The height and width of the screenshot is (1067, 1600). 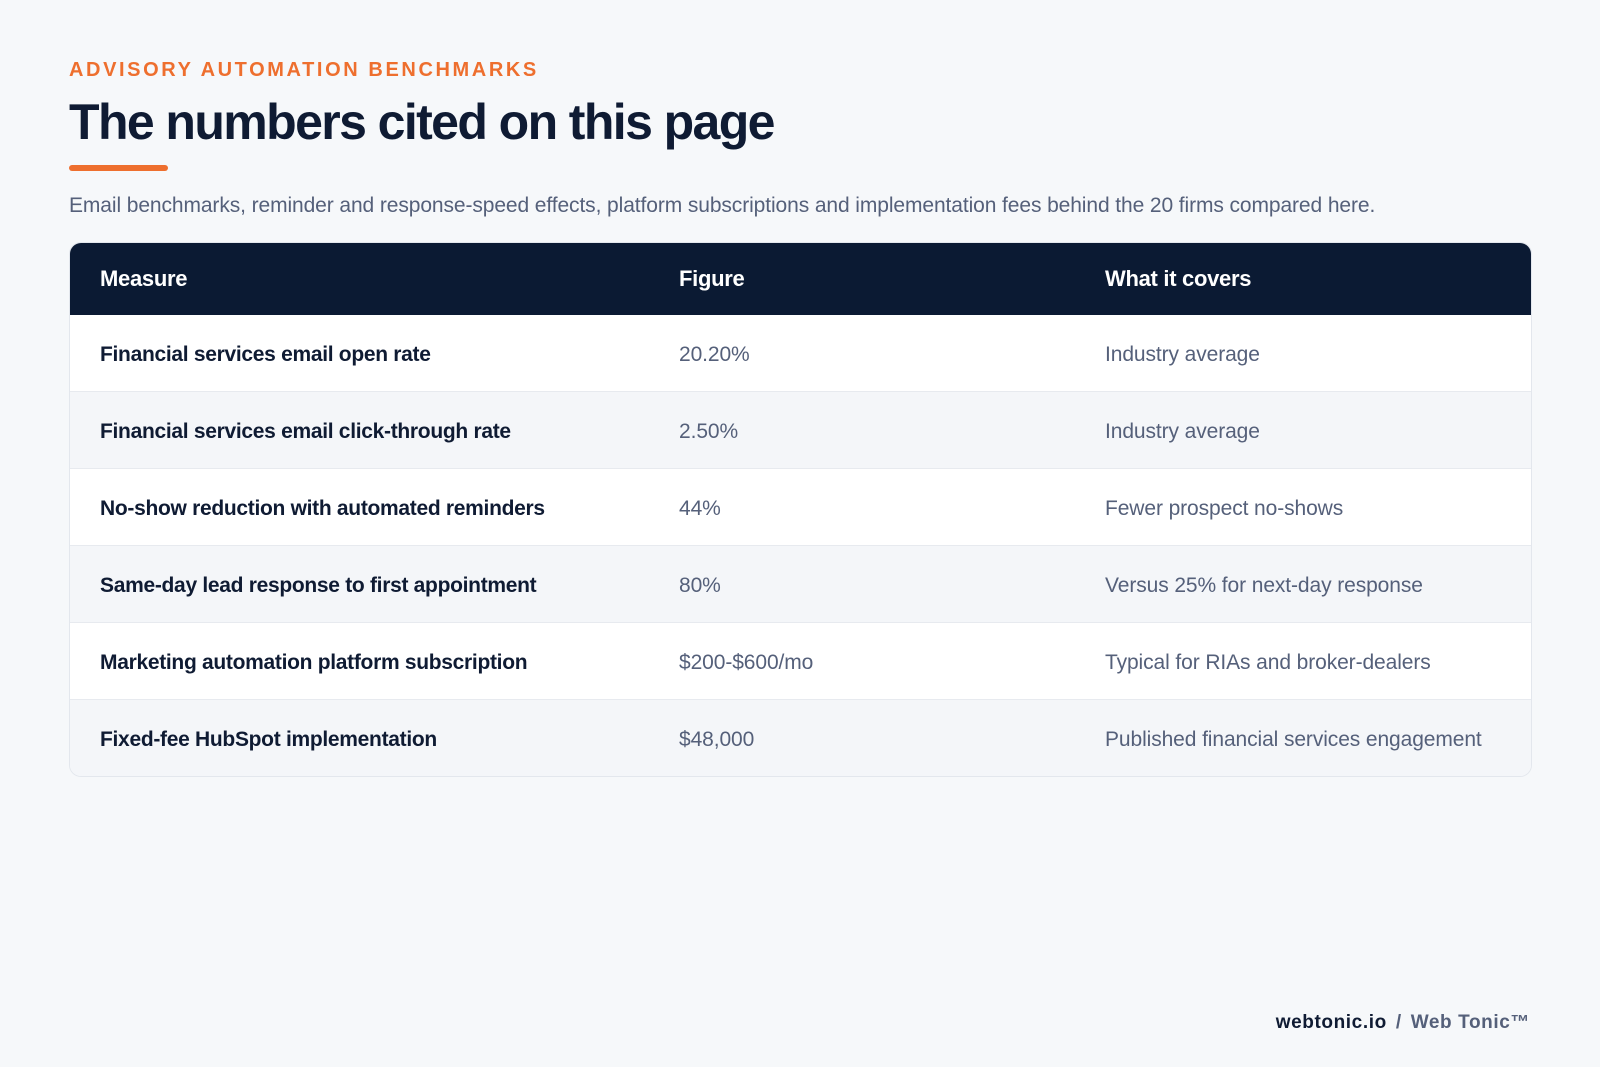 I want to click on title-accent-bar, so click(x=118, y=168).